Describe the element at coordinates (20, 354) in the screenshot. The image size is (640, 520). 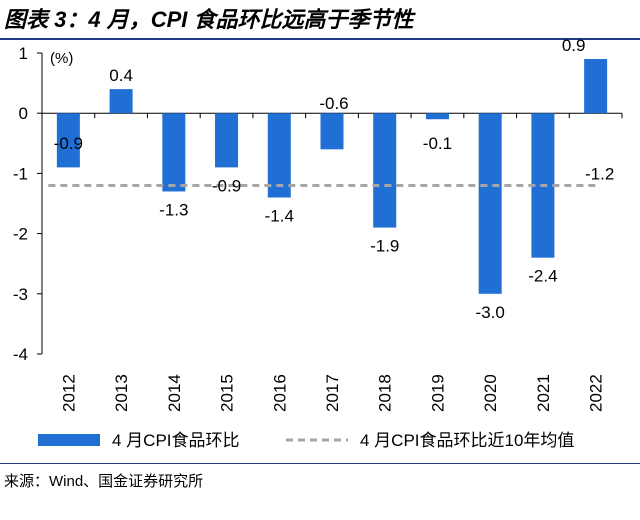
I see `y-tick-label: -4` at that location.